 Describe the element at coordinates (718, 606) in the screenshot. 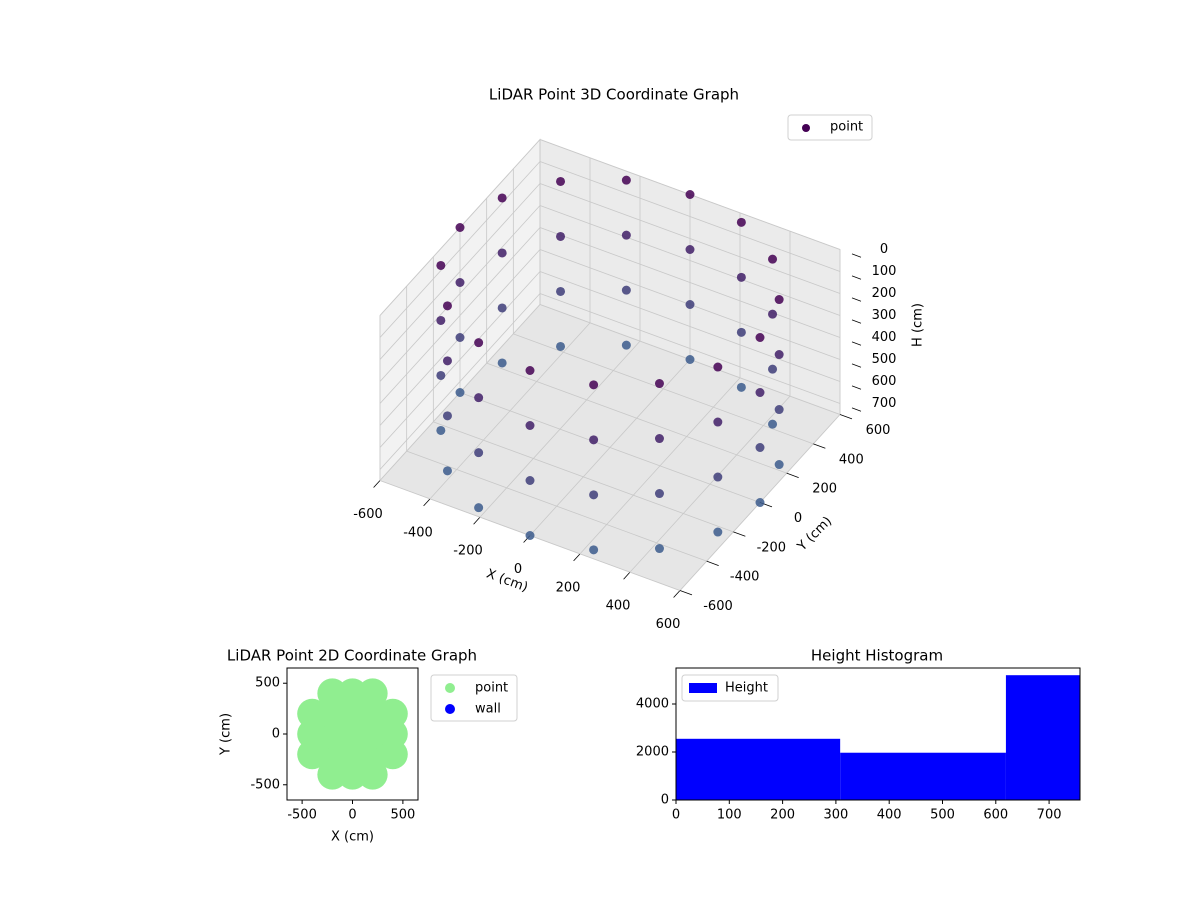

I see `y-tick-label: -600` at that location.